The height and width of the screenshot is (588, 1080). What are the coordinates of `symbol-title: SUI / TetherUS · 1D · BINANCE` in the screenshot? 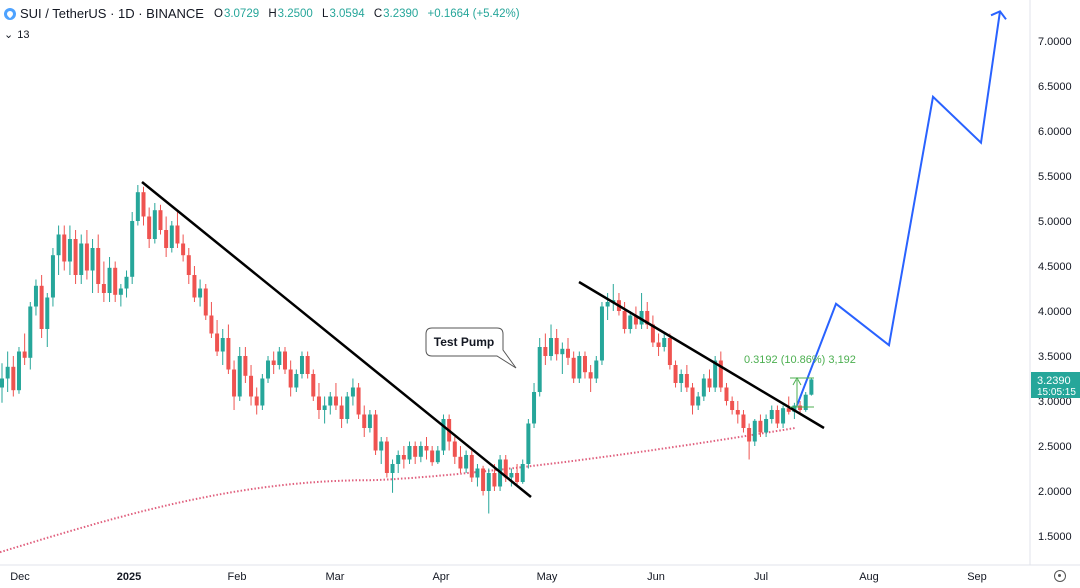 It's located at (112, 13).